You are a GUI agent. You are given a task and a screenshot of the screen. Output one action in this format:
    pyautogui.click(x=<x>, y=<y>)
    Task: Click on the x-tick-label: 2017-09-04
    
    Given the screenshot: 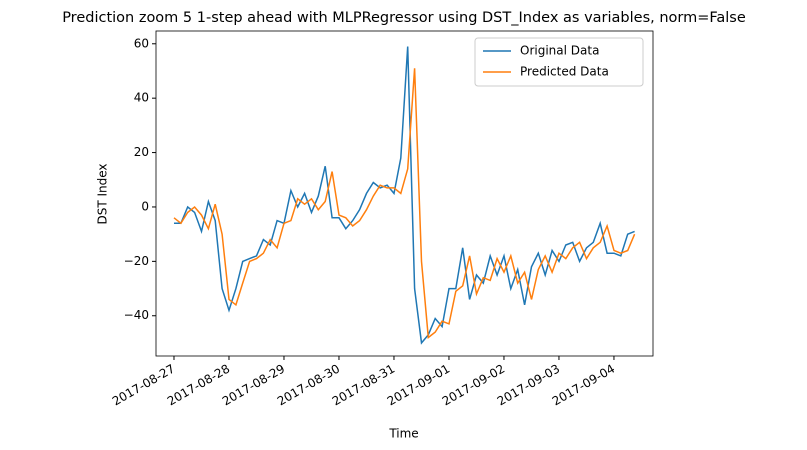 What is the action you would take?
    pyautogui.click(x=583, y=385)
    